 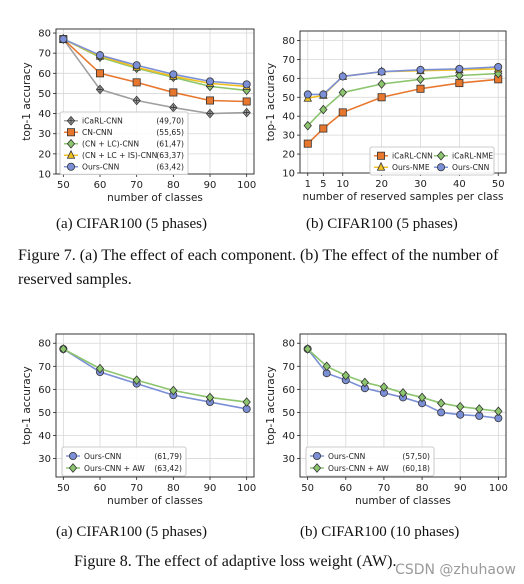 I want to click on series-icarl-nme, so click(x=403, y=99).